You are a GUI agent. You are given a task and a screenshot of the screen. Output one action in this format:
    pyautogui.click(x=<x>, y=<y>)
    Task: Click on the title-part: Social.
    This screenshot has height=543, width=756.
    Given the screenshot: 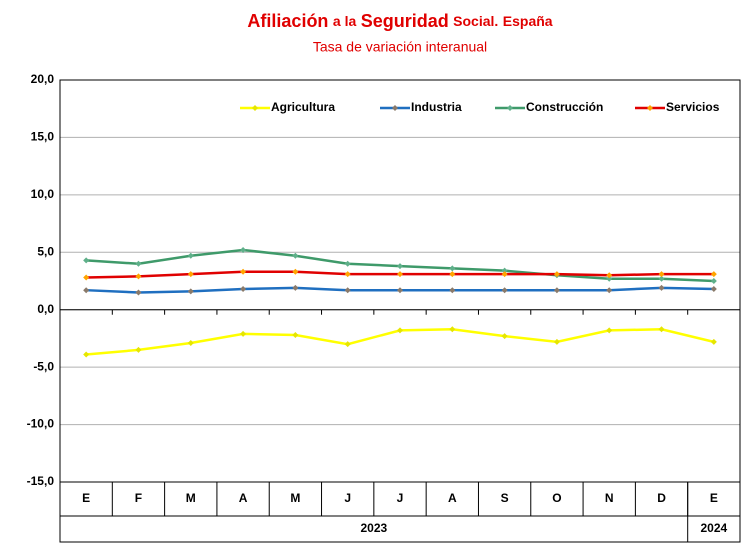 What is the action you would take?
    pyautogui.click(x=475, y=21)
    